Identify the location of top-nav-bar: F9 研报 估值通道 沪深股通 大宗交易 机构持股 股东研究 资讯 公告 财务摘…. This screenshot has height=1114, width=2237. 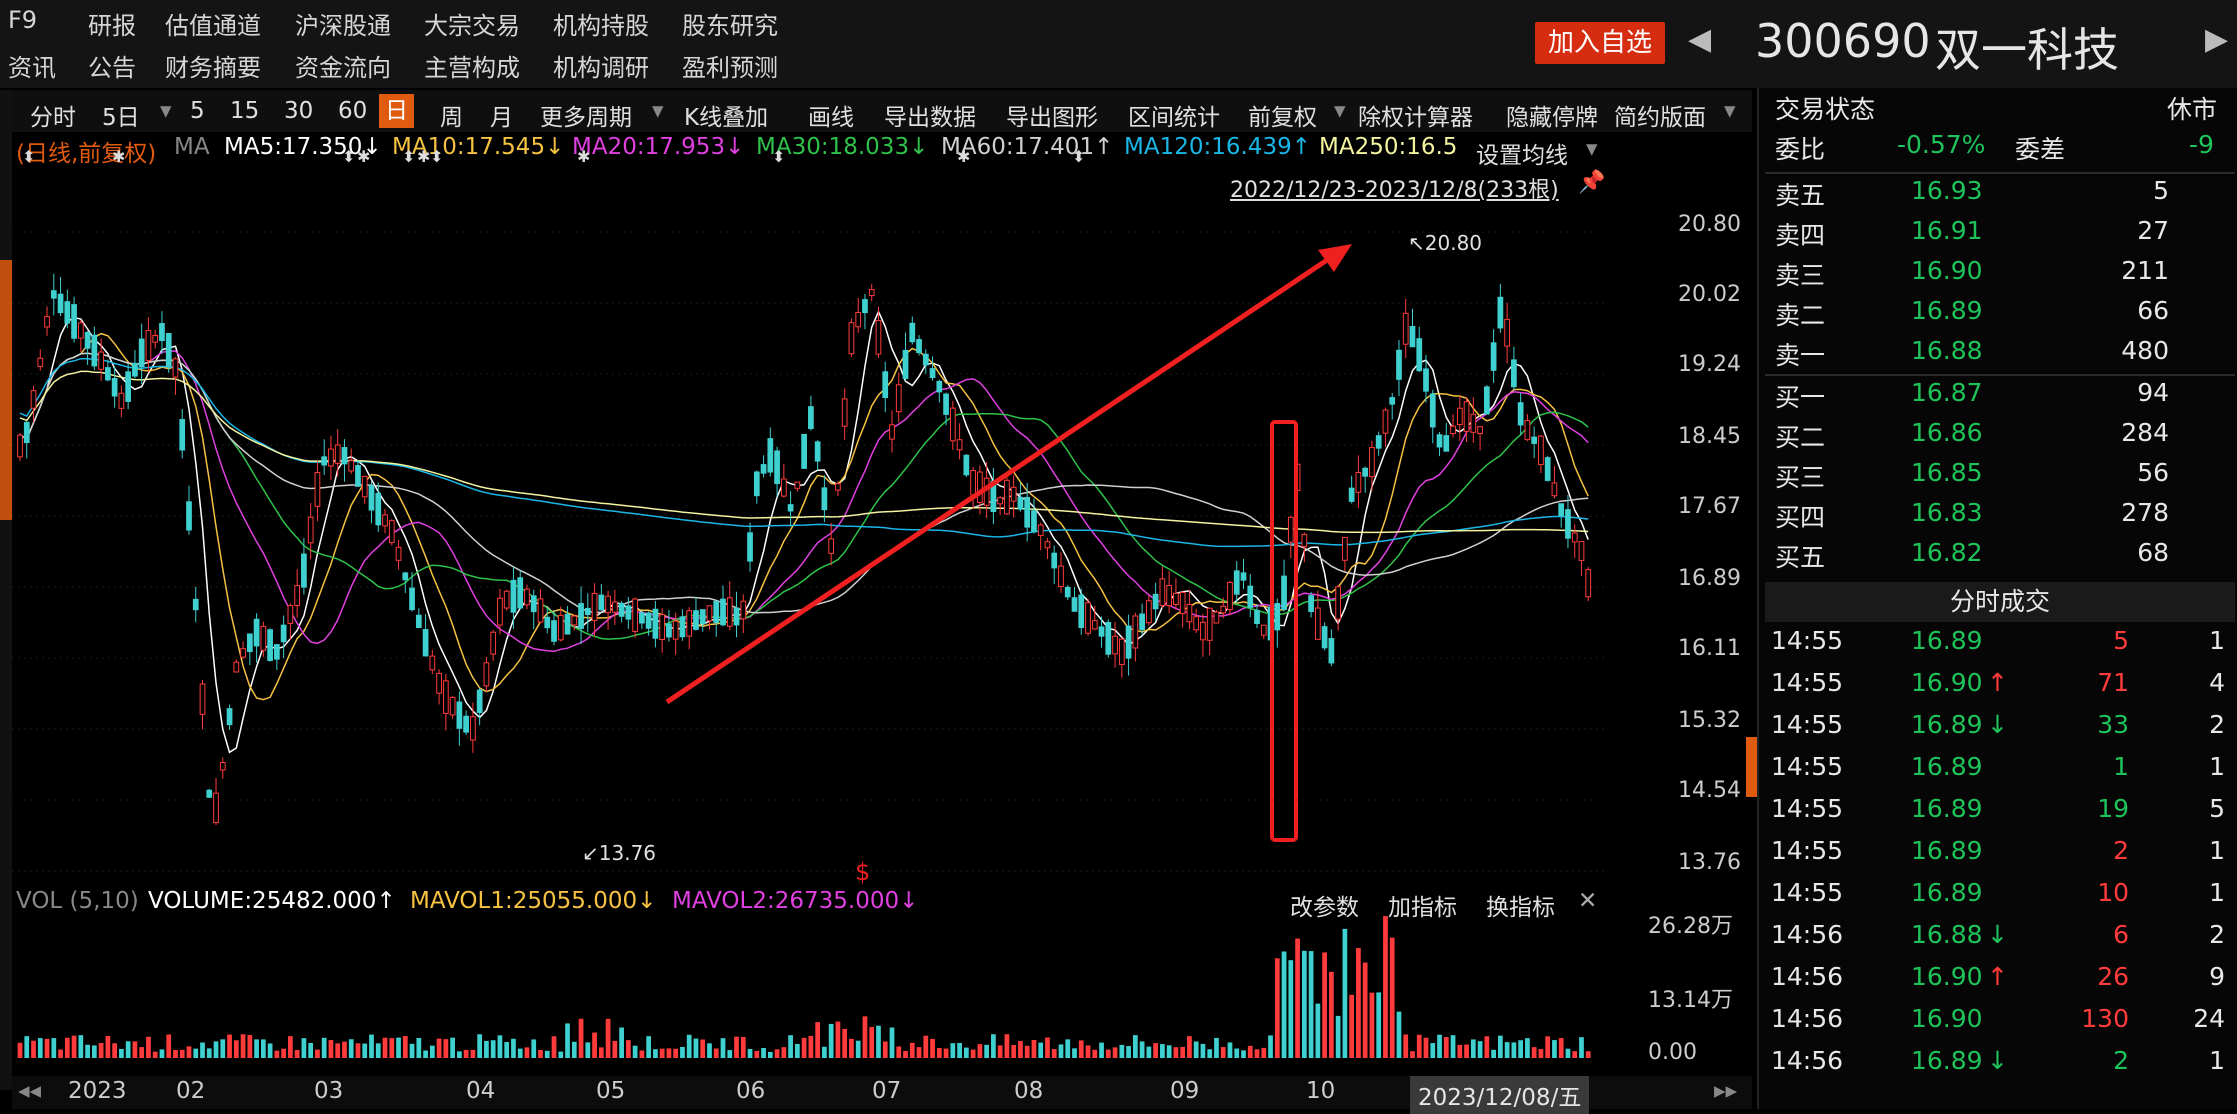
(1118, 44).